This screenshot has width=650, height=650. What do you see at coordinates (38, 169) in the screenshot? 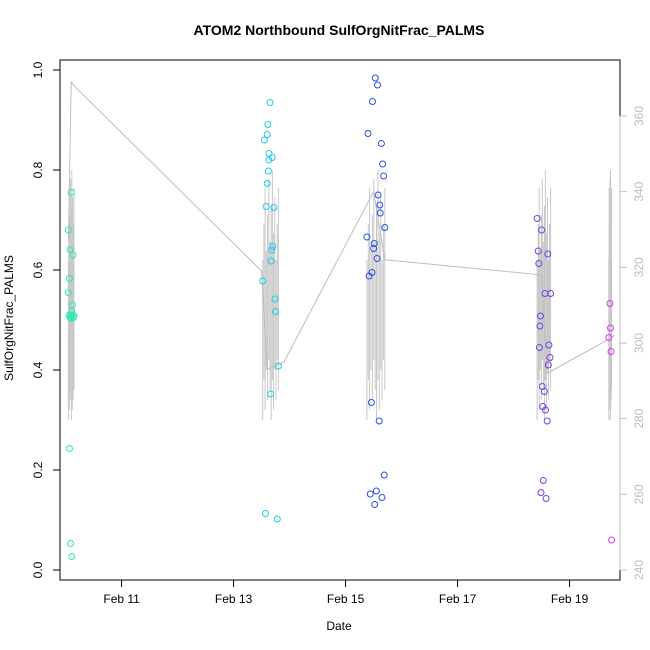
I see `y-tick-label: 0.8` at bounding box center [38, 169].